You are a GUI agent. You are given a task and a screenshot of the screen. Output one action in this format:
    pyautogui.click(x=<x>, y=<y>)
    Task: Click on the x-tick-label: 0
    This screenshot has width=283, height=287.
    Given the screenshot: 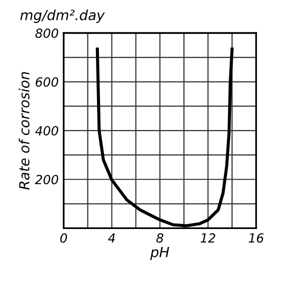 What is the action you would take?
    pyautogui.click(x=64, y=238)
    